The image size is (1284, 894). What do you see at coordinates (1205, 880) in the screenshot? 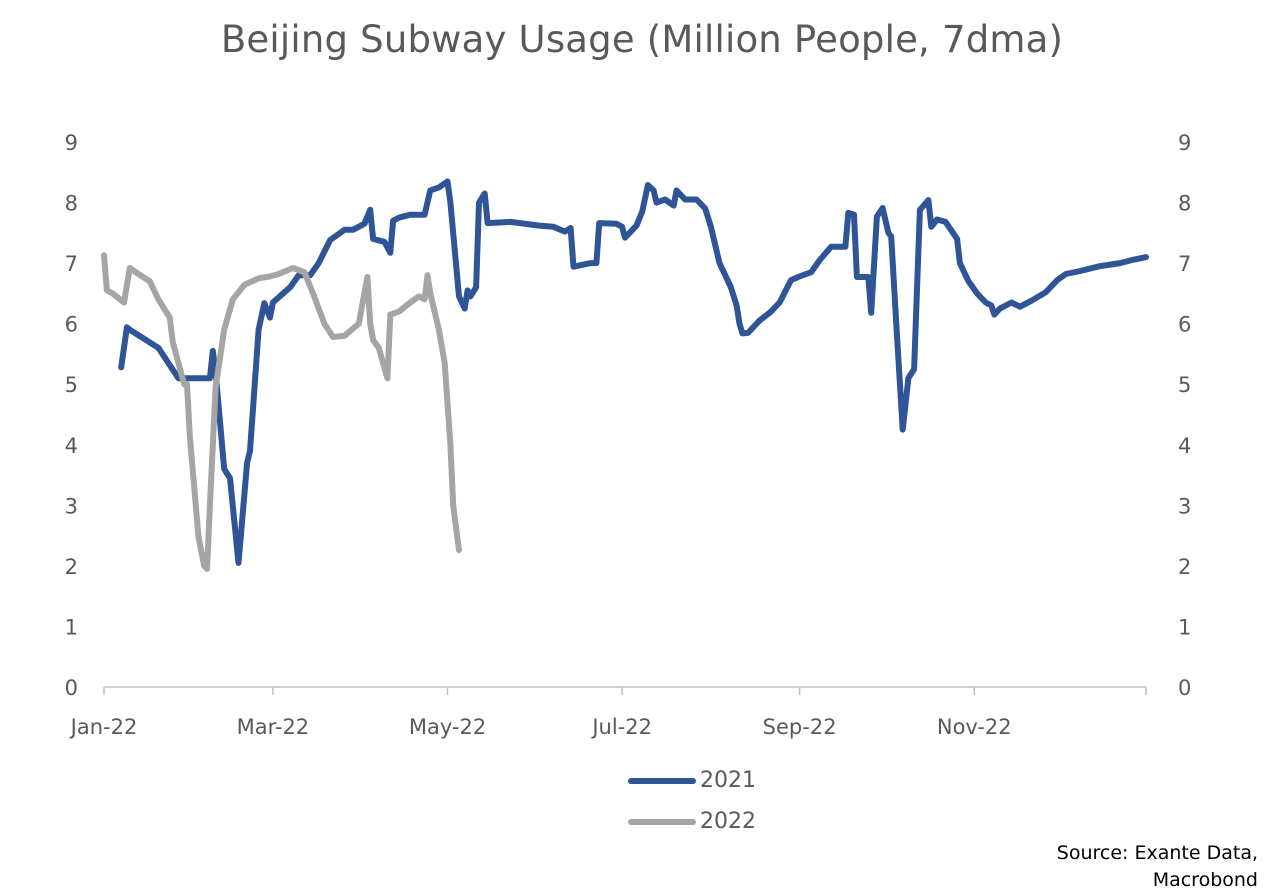
I see `source-line-2: Macrobond` at bounding box center [1205, 880].